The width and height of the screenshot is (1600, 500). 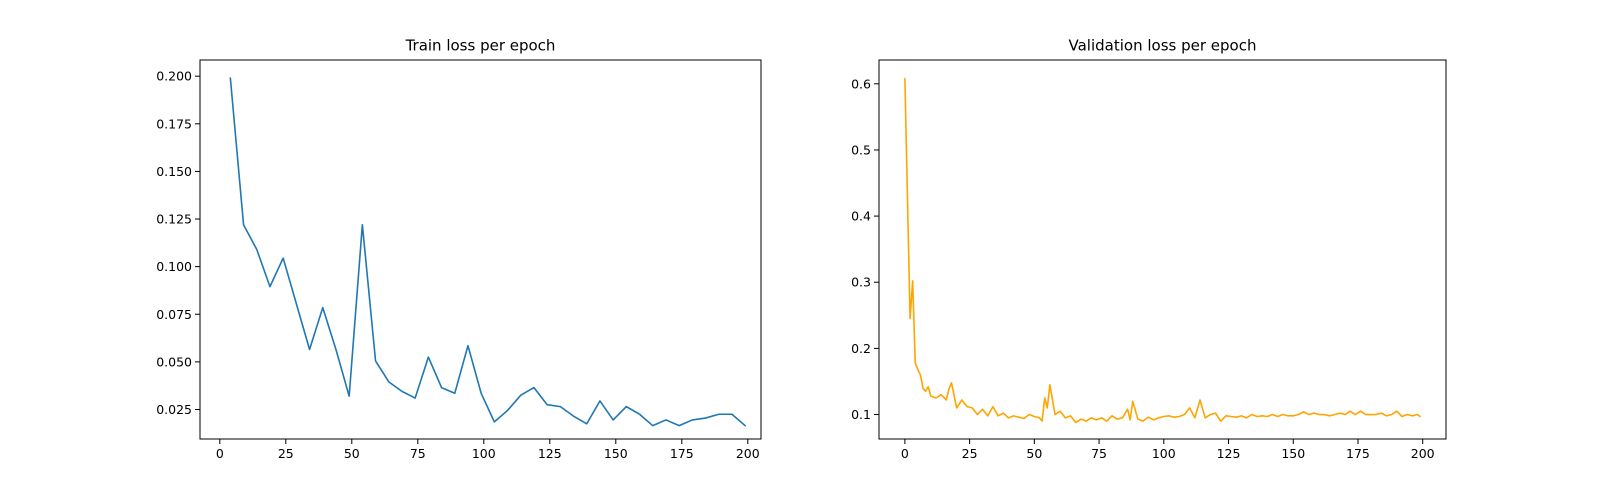 What do you see at coordinates (616, 453) in the screenshot?
I see `train-loss-x-tick-label: 150` at bounding box center [616, 453].